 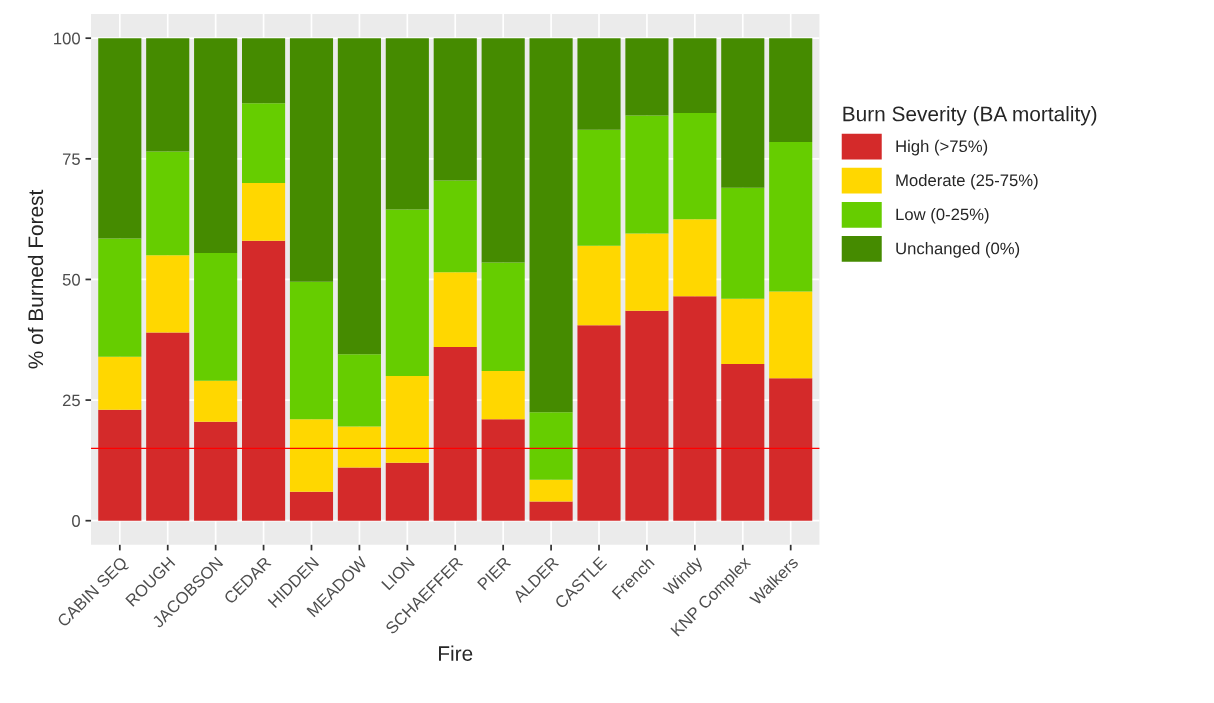 I want to click on legend-title: Burn Severity (BA mortality), so click(x=970, y=116).